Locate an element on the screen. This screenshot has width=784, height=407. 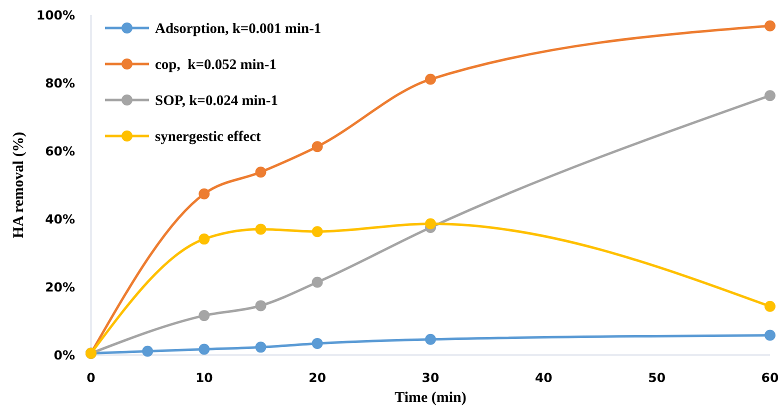
y-tick-label: 20% is located at coordinates (60, 286).